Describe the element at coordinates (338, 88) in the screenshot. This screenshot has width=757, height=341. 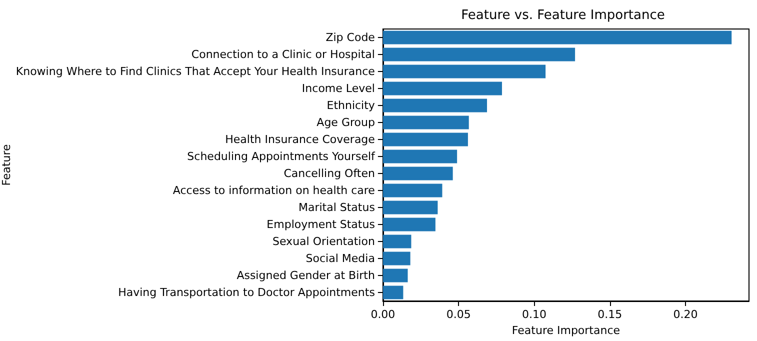
I see `y-tick-label: Income Level` at that location.